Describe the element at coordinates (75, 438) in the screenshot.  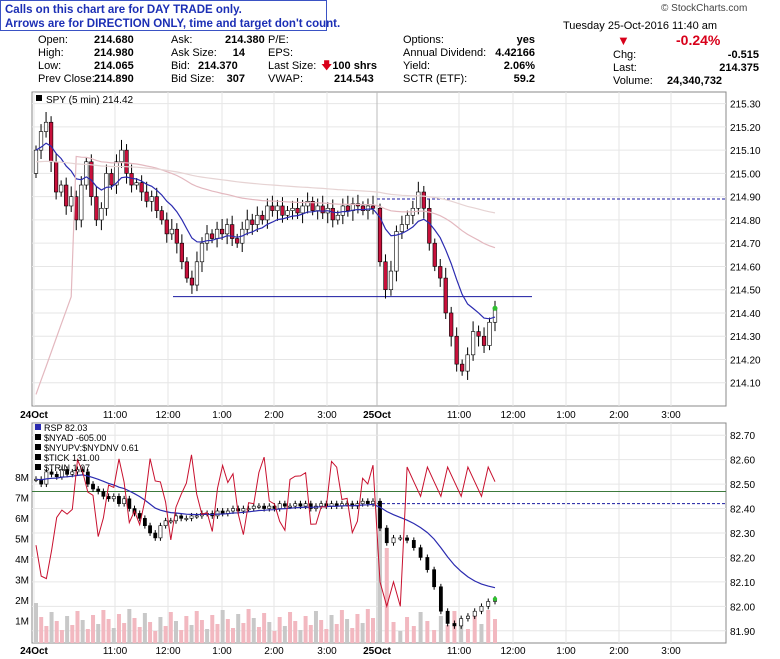
I see `breadth-legend-entry: $NYAD -605.00` at that location.